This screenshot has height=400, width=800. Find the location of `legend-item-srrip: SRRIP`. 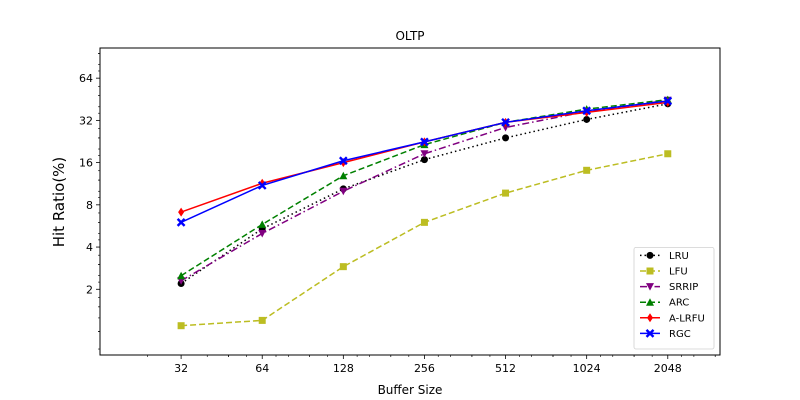

legend-item-srrip: SRRIP is located at coordinates (669, 287).